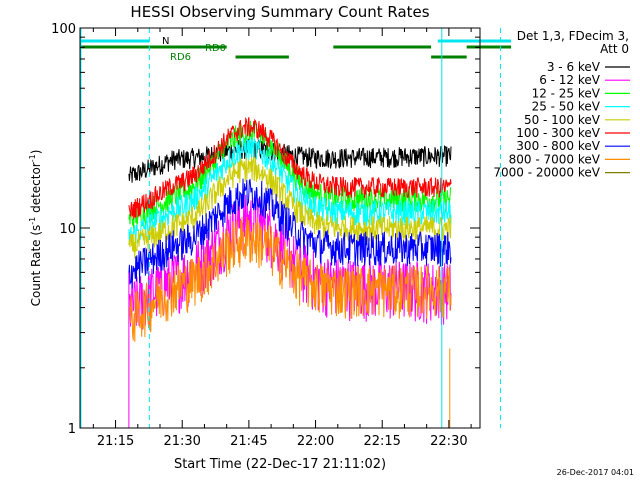 The image size is (640, 480). I want to click on flag-rd0-label: RD0, so click(215, 48).